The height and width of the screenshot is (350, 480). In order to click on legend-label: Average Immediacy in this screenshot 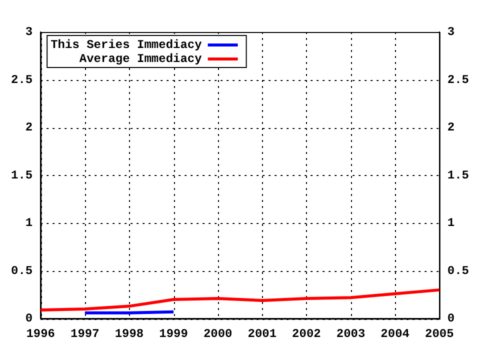, I will do `click(140, 59)`.